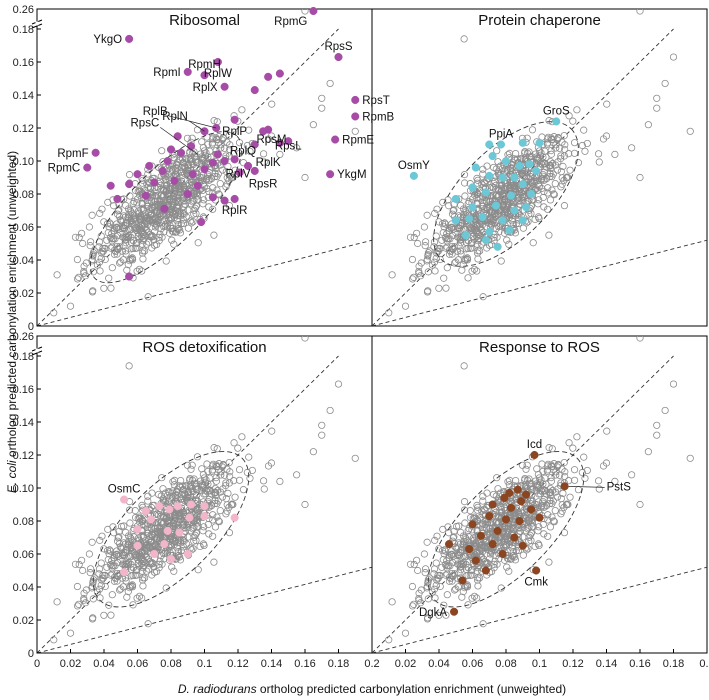 This screenshot has width=709, height=700. What do you see at coordinates (358, 141) in the screenshot?
I see `point-label: RpmE` at bounding box center [358, 141].